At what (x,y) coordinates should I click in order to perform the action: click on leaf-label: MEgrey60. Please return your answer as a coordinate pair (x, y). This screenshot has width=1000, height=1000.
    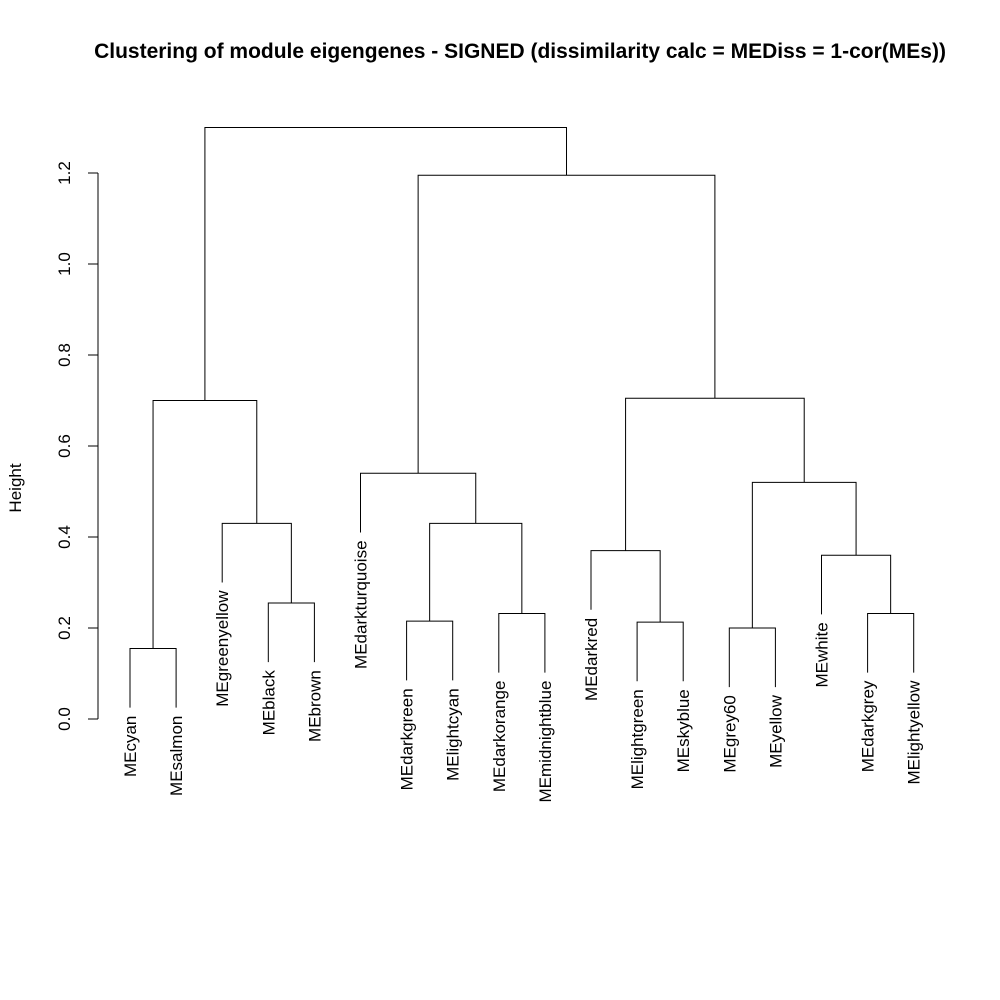
    Looking at the image, I should click on (729, 733).